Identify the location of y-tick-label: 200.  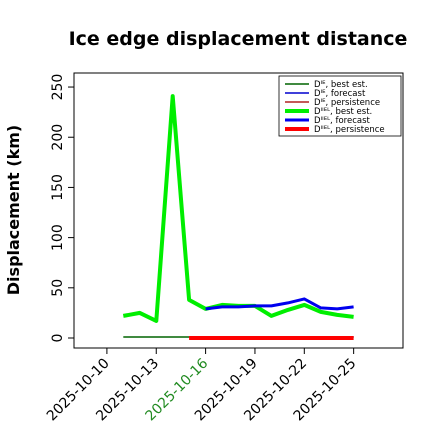
(58, 137).